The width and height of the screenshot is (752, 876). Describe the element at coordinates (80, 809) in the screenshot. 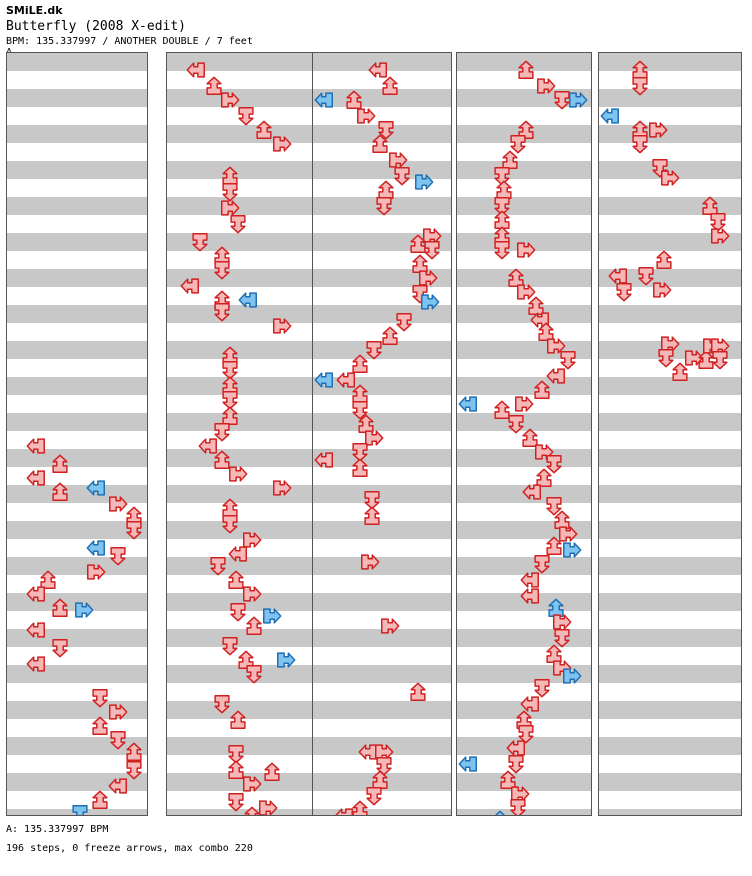

I see `note-arrow-down-blue-icon` at that location.